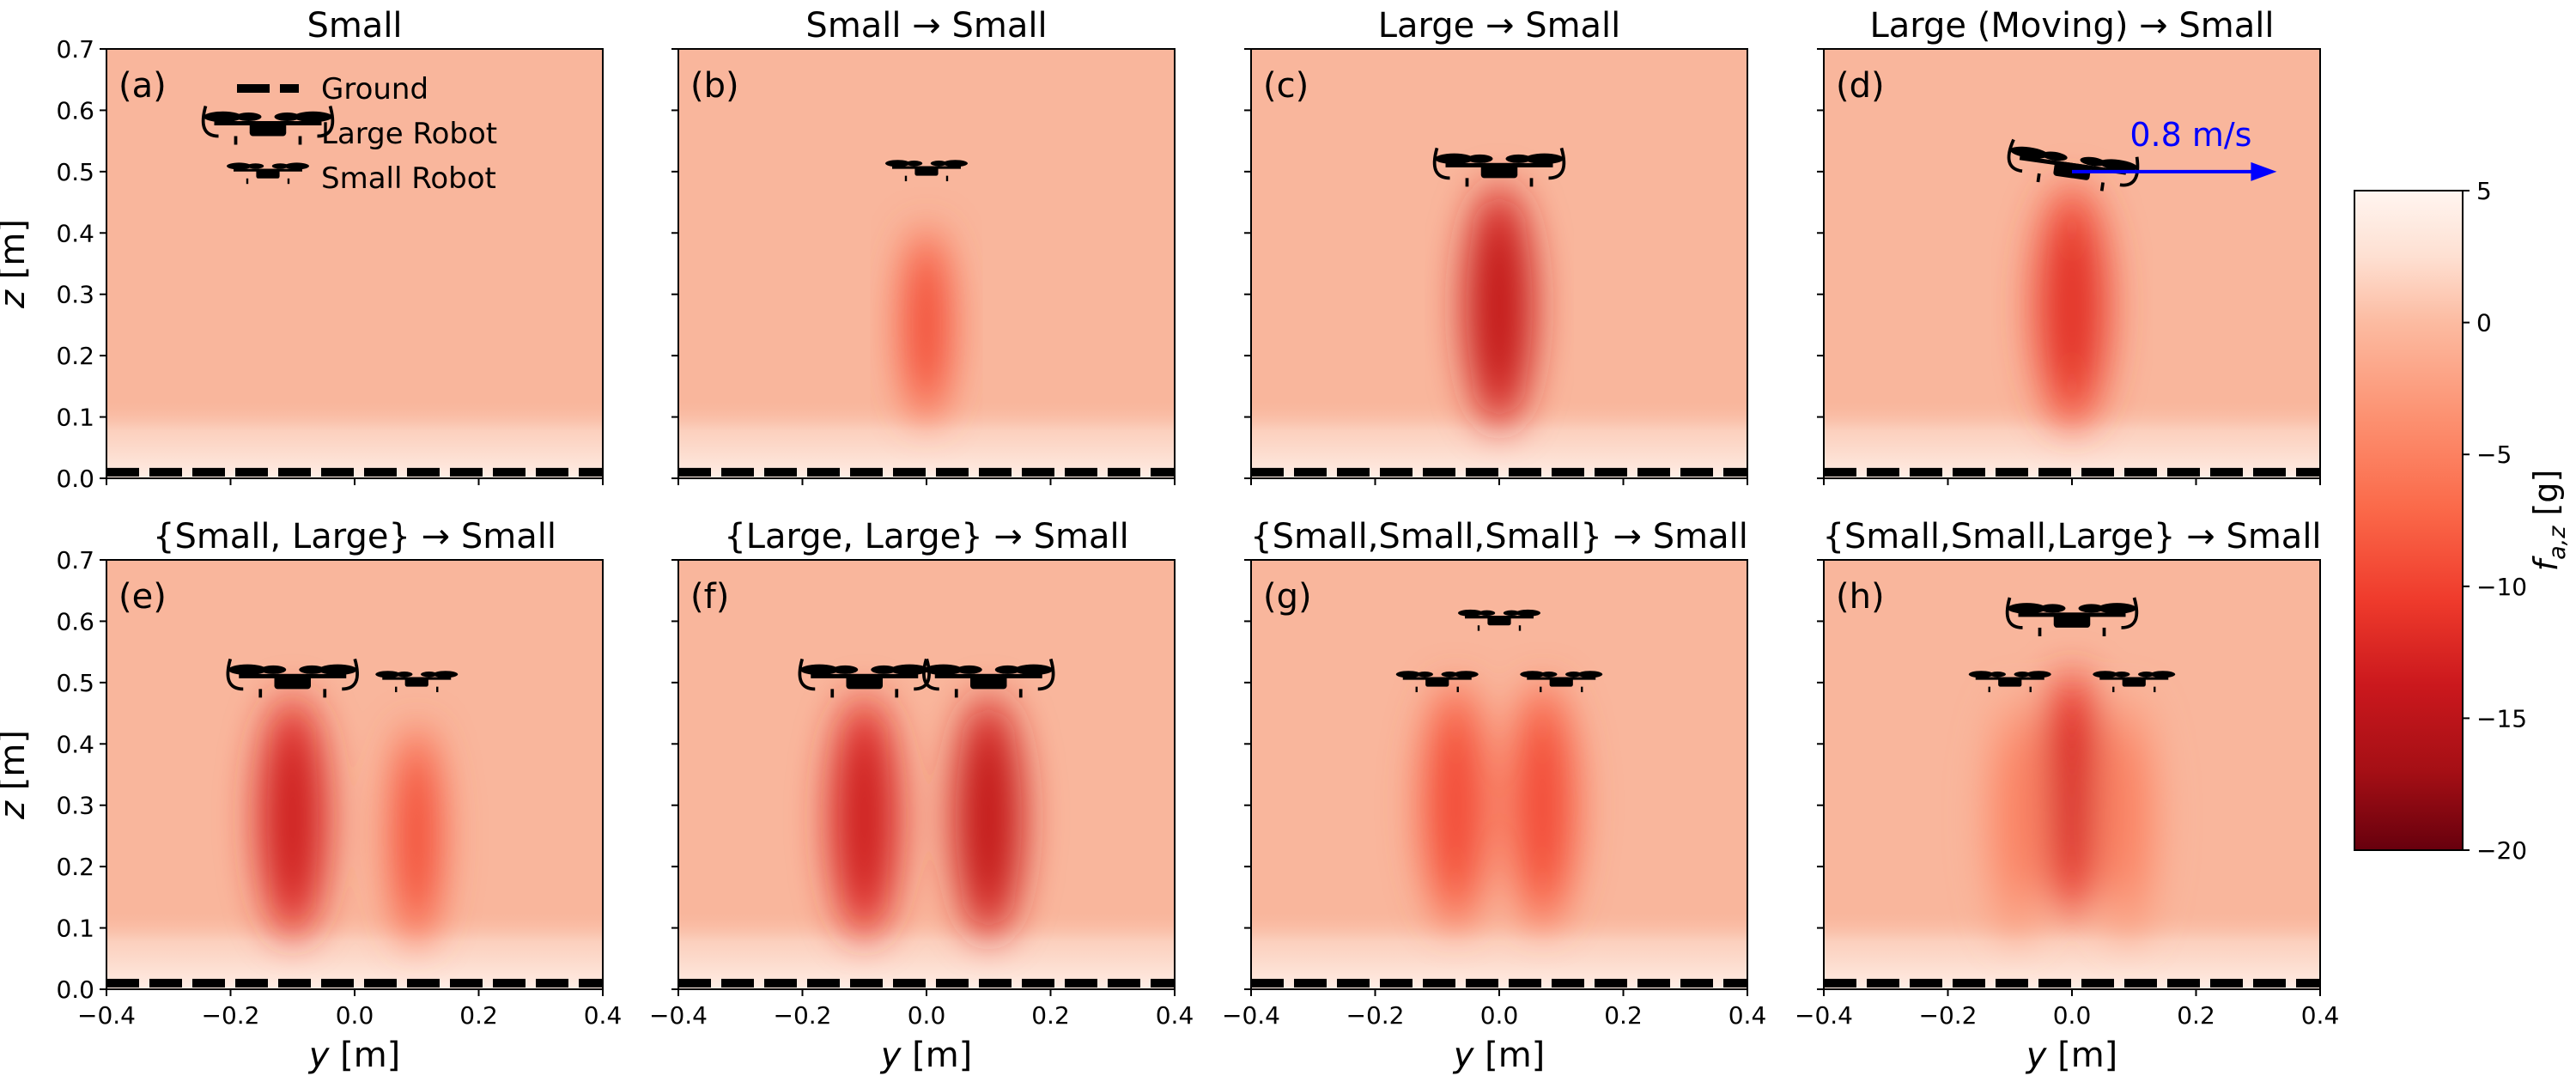  What do you see at coordinates (1287, 597) in the screenshot?
I see `panel-tag: (g)` at bounding box center [1287, 597].